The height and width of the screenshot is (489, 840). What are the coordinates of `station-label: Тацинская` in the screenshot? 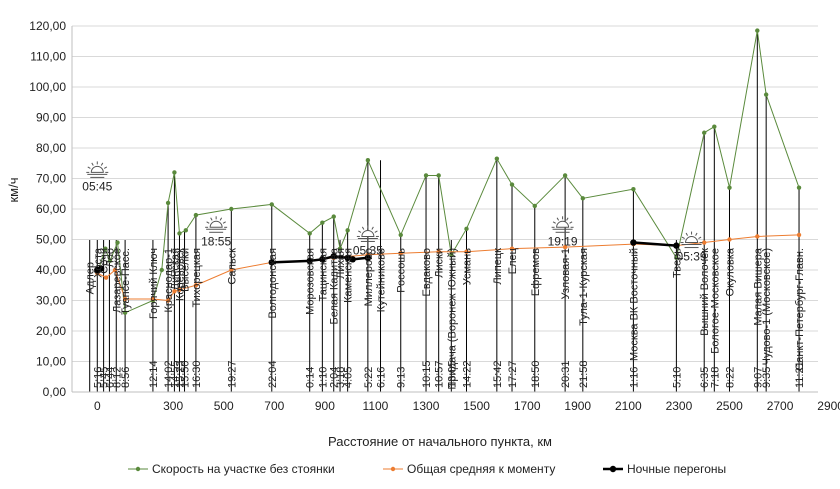 It's located at (323, 275).